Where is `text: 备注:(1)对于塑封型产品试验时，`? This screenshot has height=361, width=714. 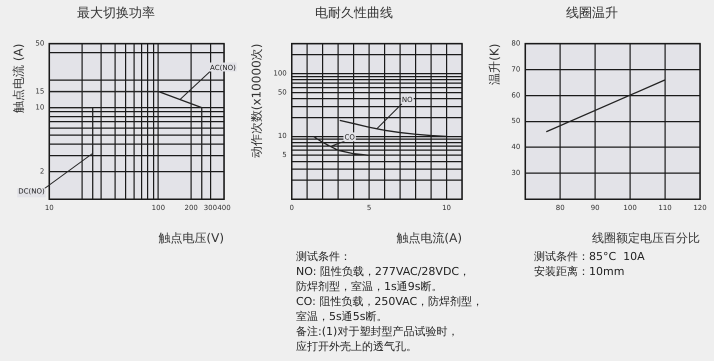 text: 备注:(1)对于塑封型产品试验时， is located at coordinates (378, 331).